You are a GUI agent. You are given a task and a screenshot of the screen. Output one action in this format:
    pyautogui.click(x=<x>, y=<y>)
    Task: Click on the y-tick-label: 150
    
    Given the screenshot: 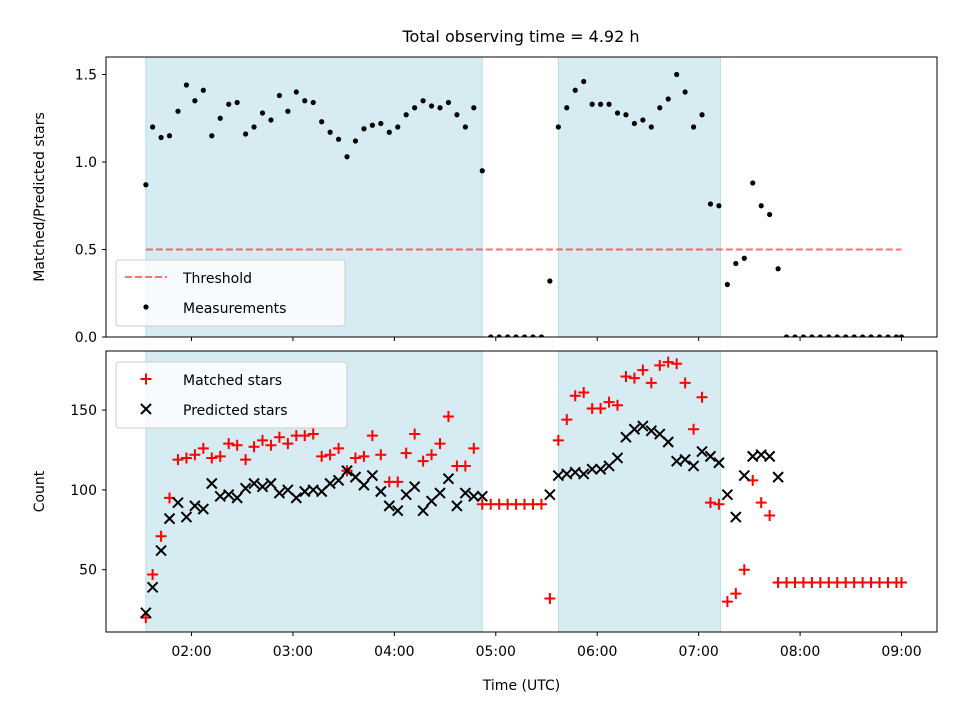 What is the action you would take?
    pyautogui.click(x=83, y=411)
    